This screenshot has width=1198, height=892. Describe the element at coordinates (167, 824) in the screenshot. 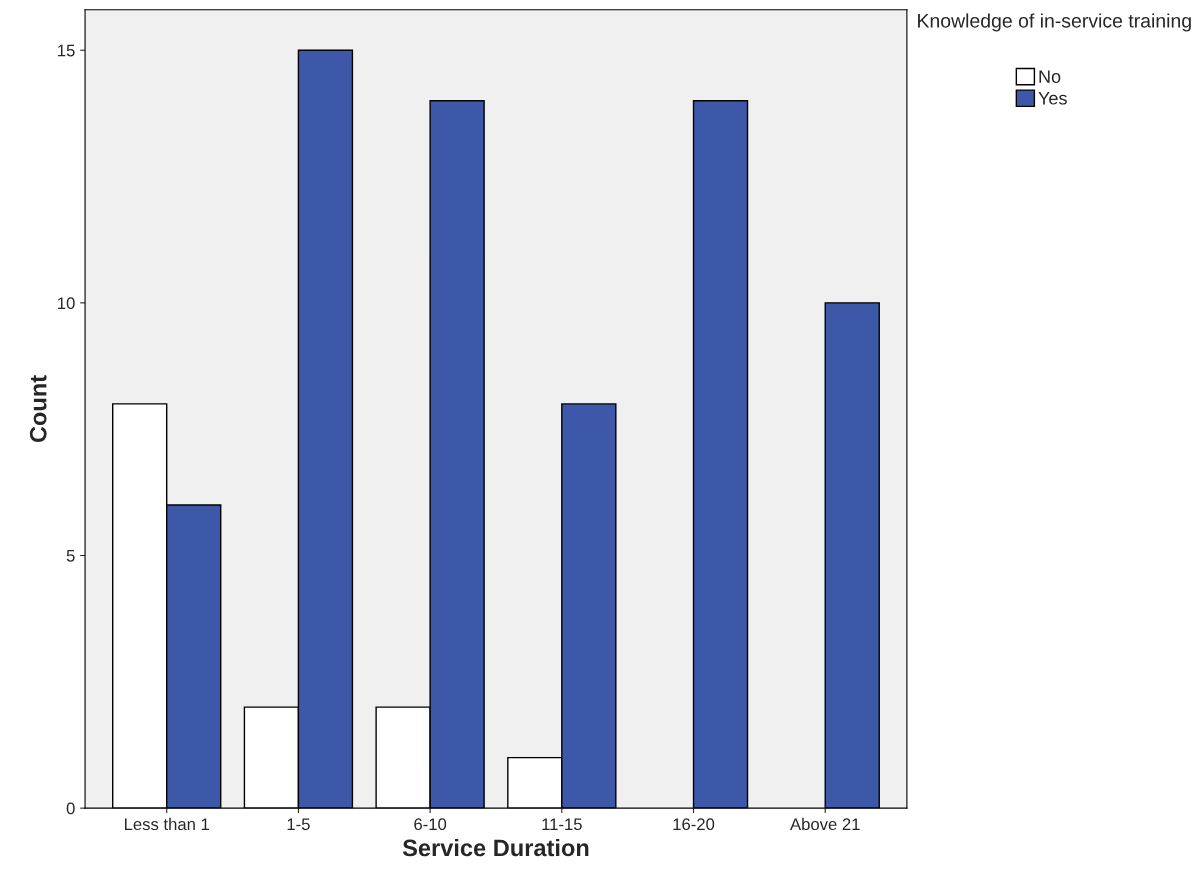

I see `x-tick-label: Less than 1` at that location.